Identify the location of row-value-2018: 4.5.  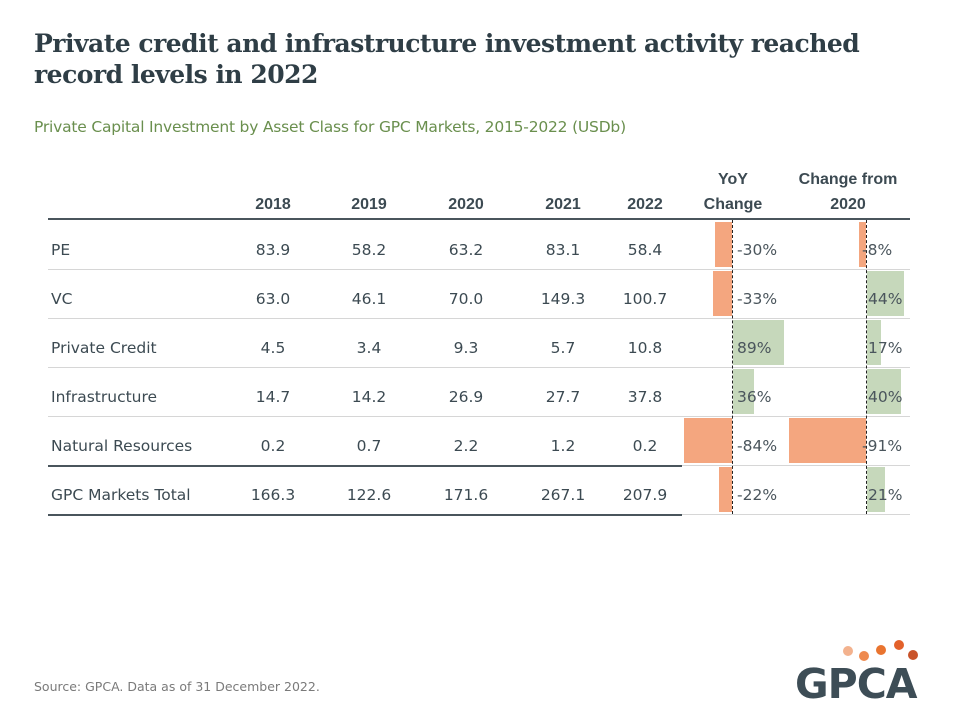
(273, 348).